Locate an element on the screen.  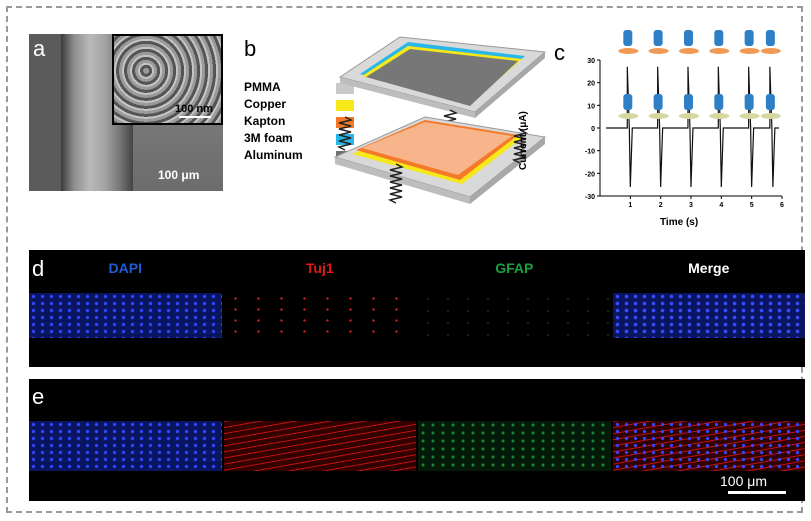
device-diagram is located at coordinates (440, 120).